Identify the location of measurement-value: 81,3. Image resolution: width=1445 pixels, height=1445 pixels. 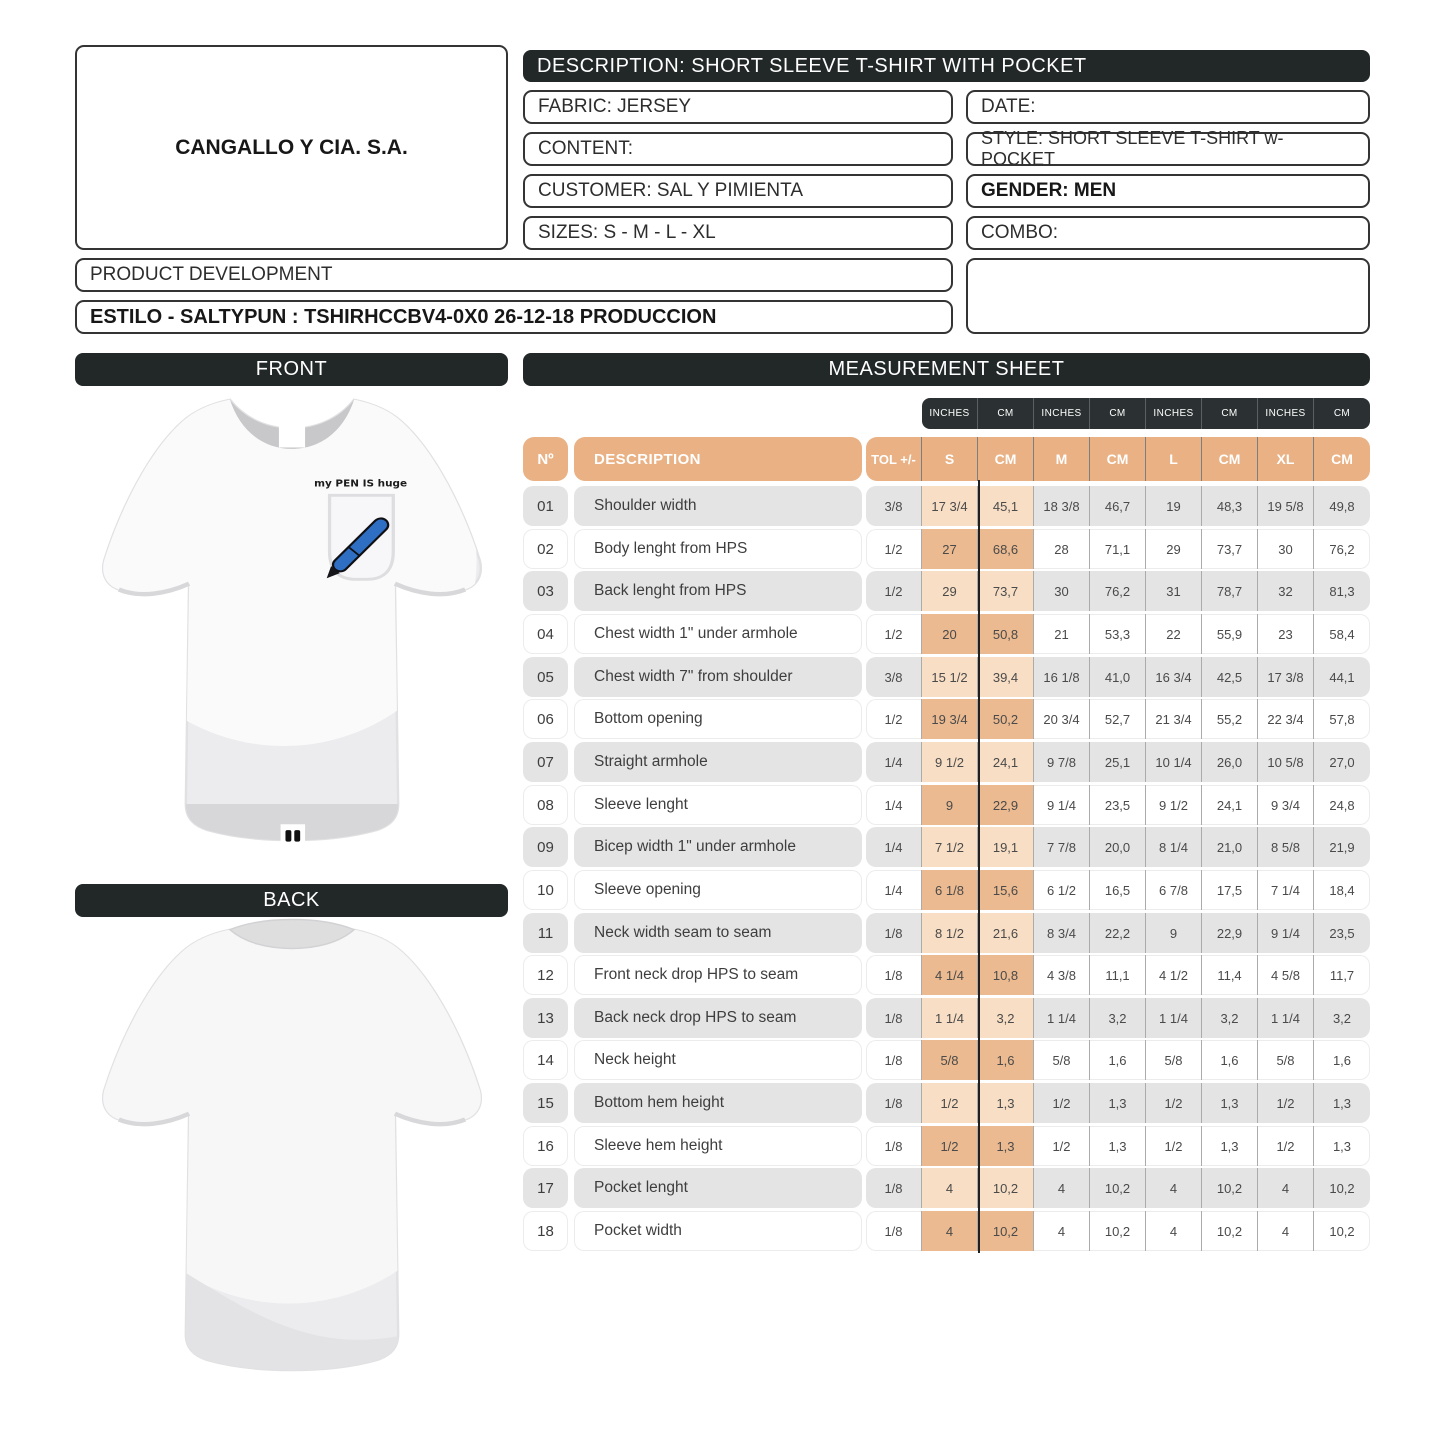
(1342, 591).